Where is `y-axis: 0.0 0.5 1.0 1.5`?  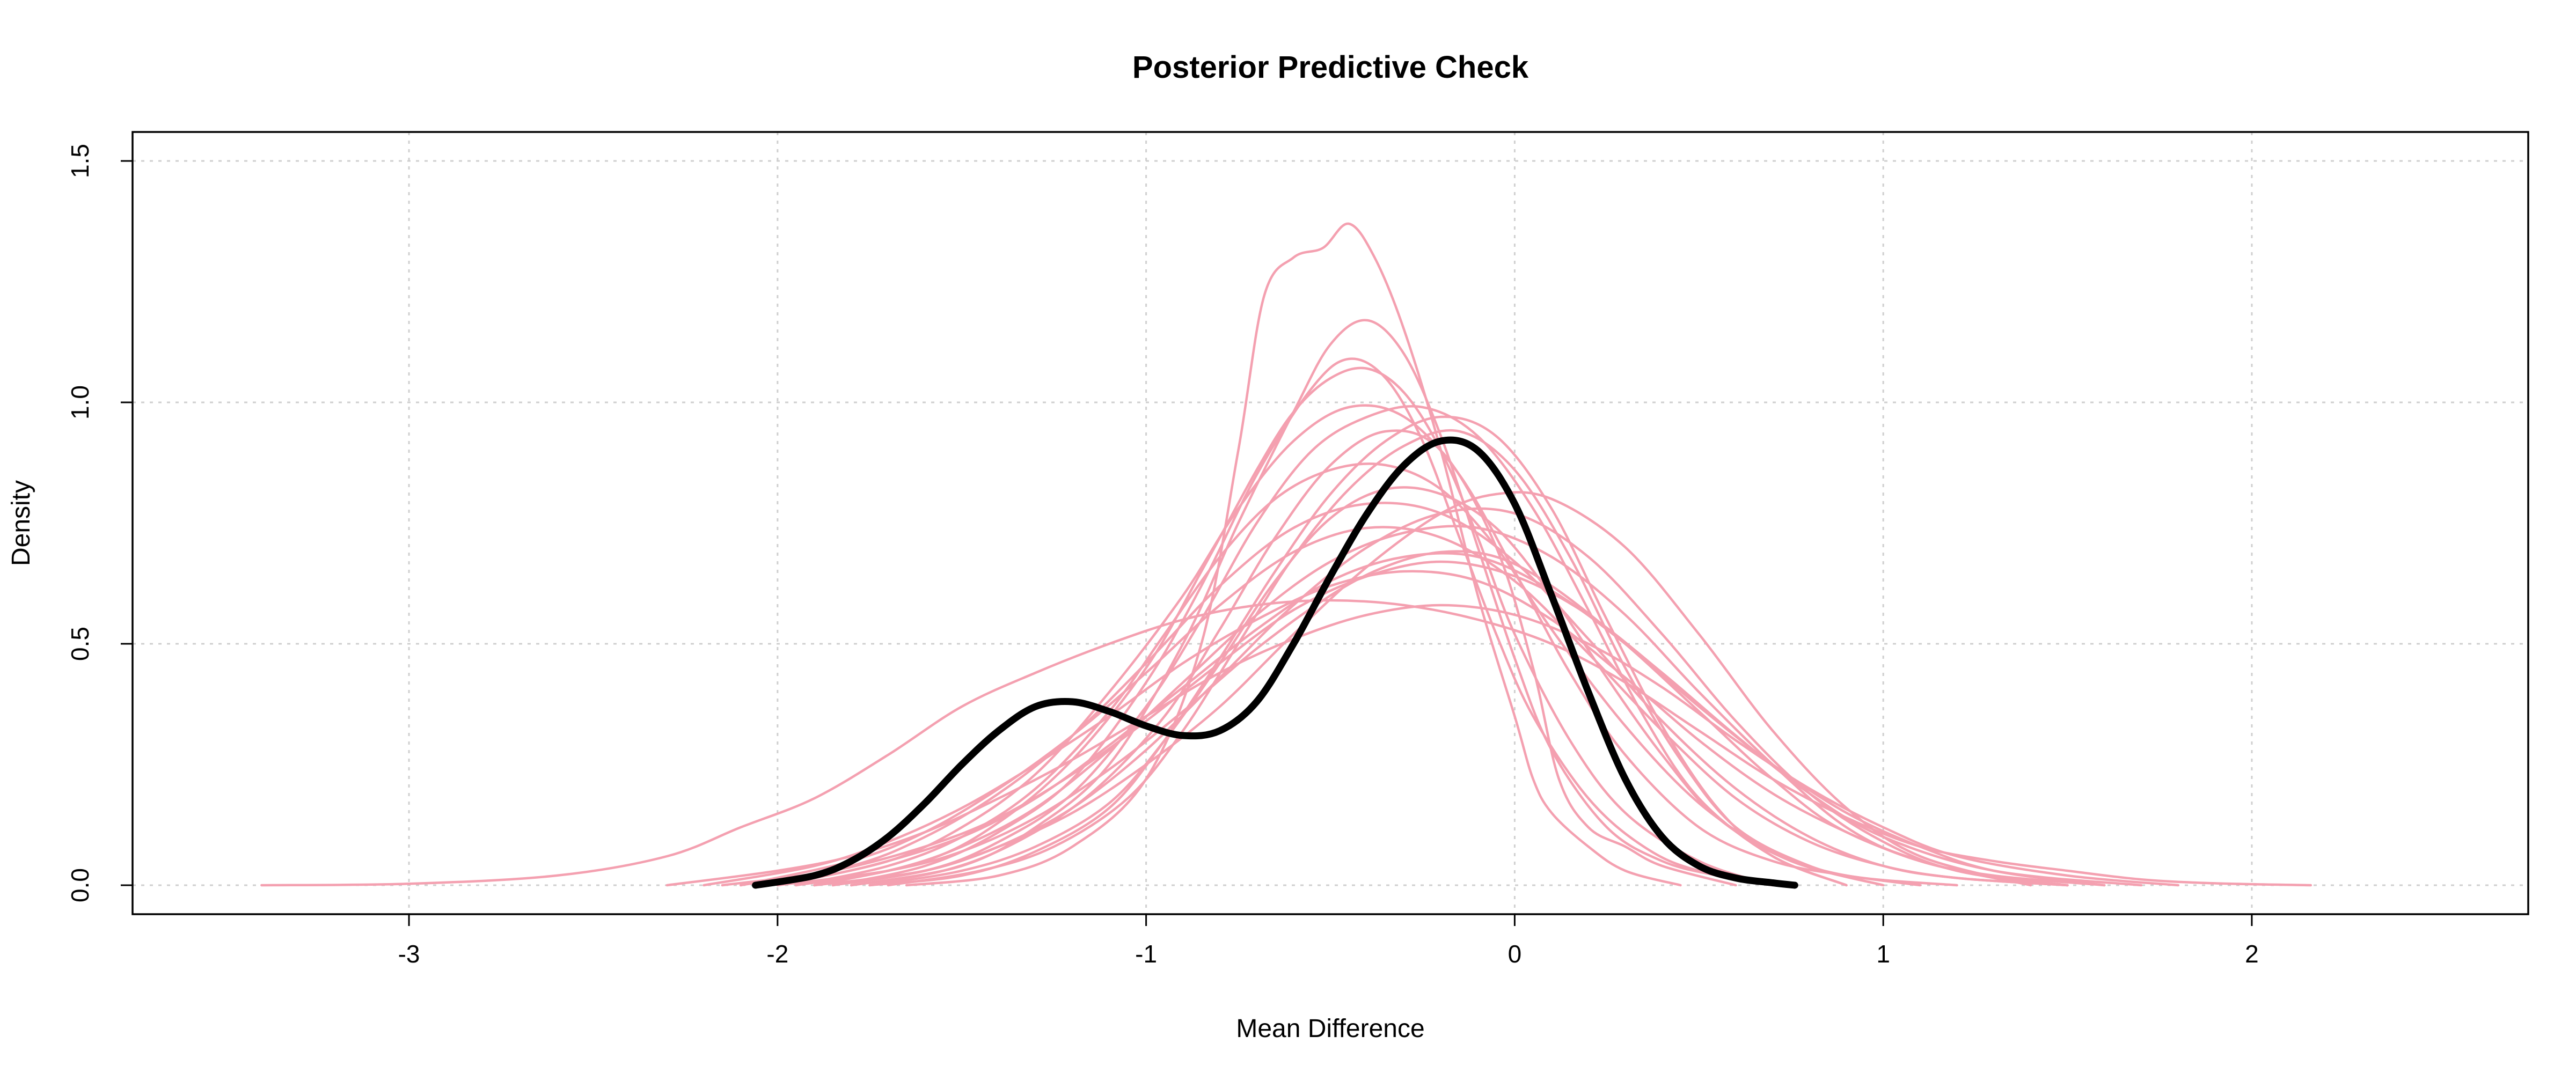
y-axis: 0.0 0.5 1.0 1.5 is located at coordinates (99, 523).